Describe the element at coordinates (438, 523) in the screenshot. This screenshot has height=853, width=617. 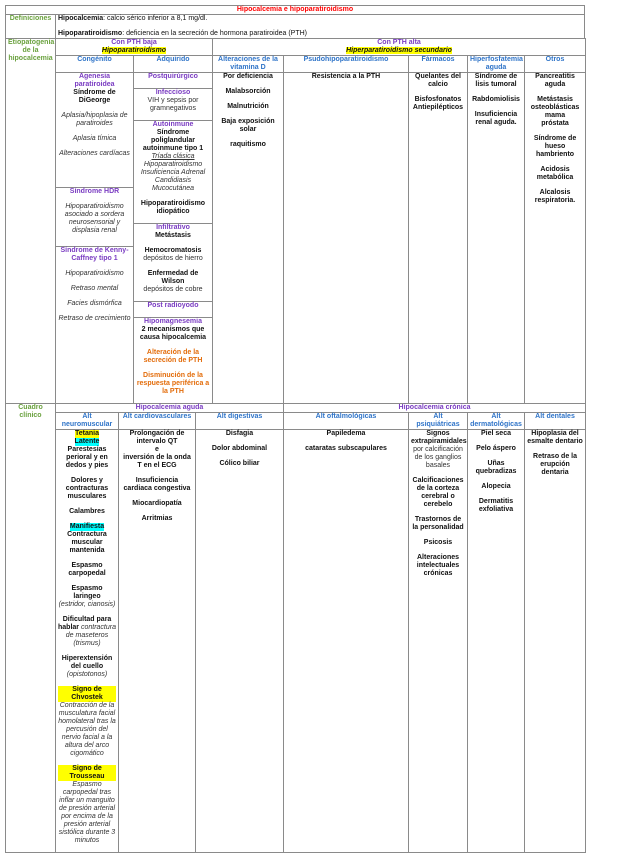
I see `text-line: Trastornos de la personalidad` at that location.